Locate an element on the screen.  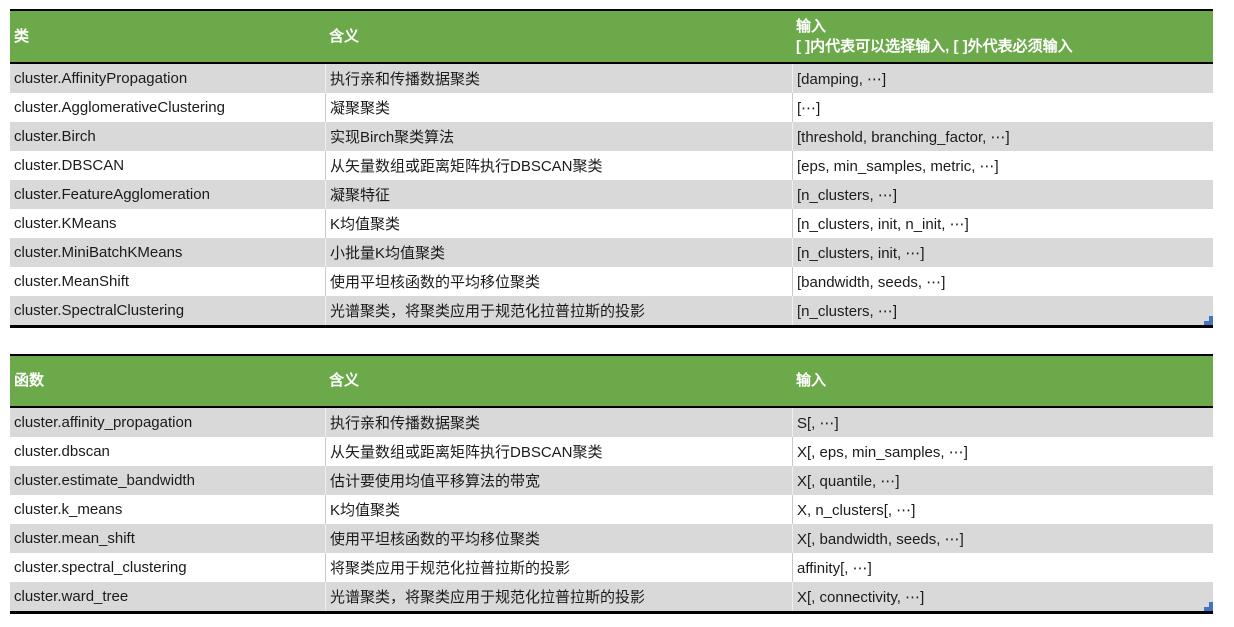
name-cell: cluster.AffinityPropagation is located at coordinates (101, 78).